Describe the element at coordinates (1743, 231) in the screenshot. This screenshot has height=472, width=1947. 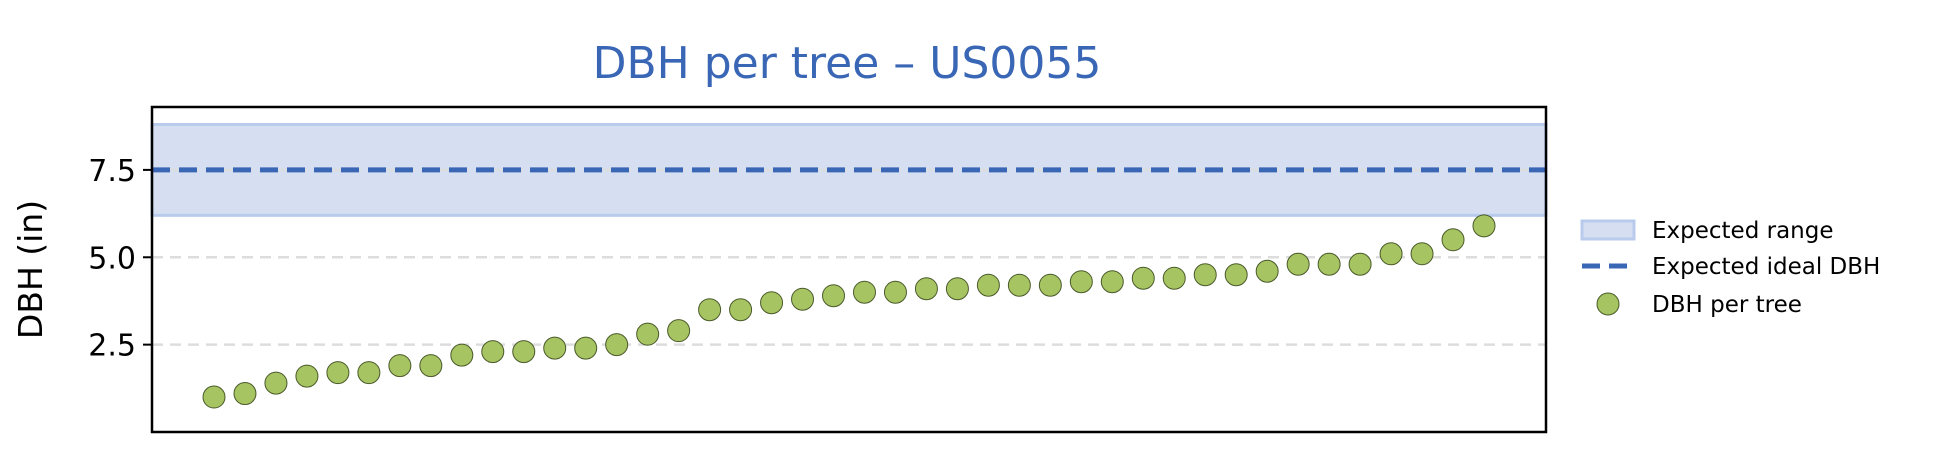
I see `legend-label-range: Expected range` at that location.